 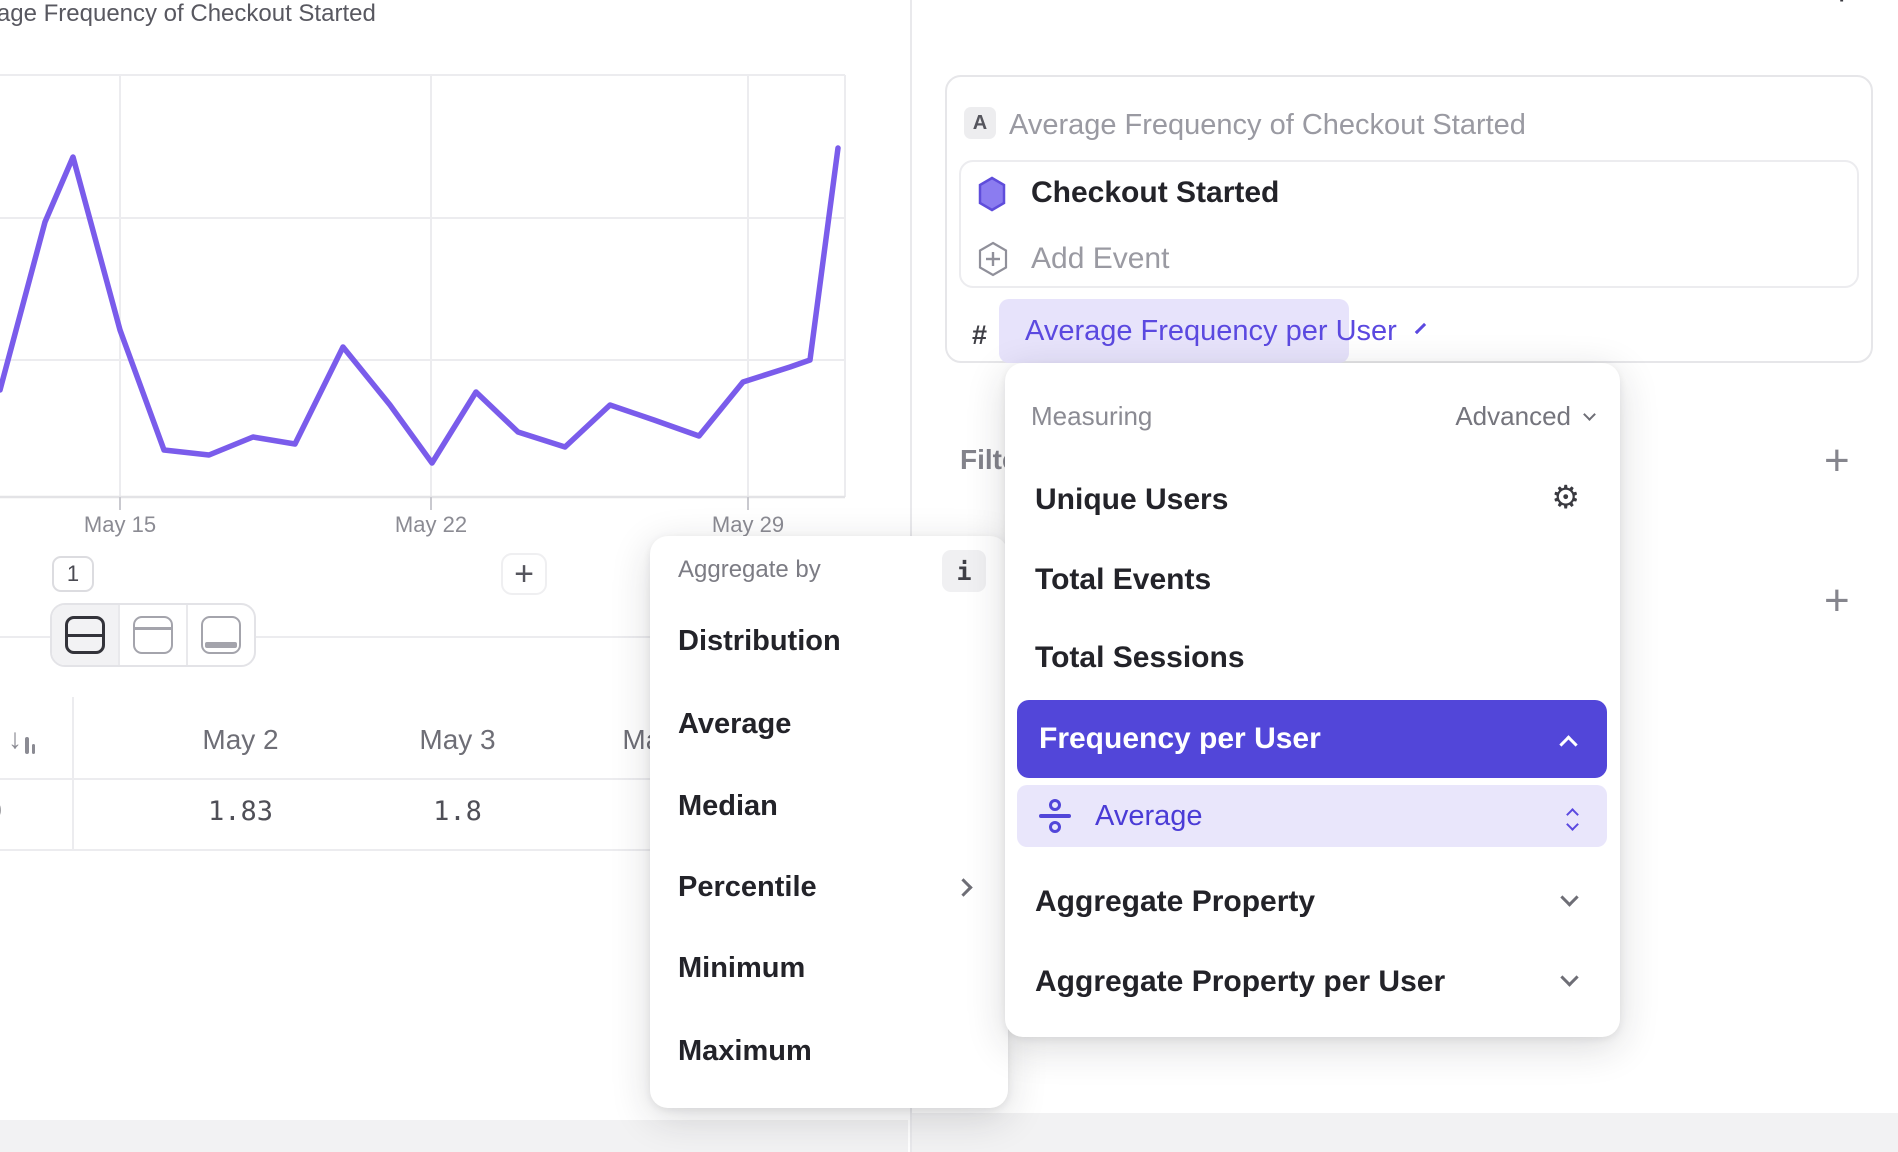 What do you see at coordinates (728, 805) in the screenshot?
I see `menu-item-median: Median` at bounding box center [728, 805].